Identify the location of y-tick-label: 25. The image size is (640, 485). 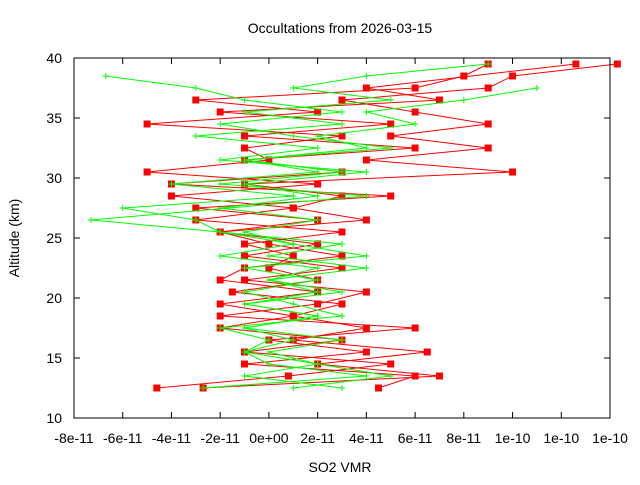
(54, 238).